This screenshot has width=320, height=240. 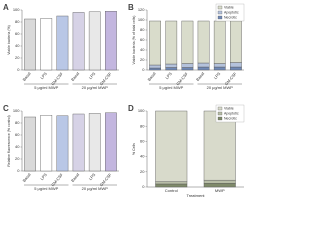 What do you see at coordinates (131, 108) in the screenshot?
I see `panel-label: D` at bounding box center [131, 108].